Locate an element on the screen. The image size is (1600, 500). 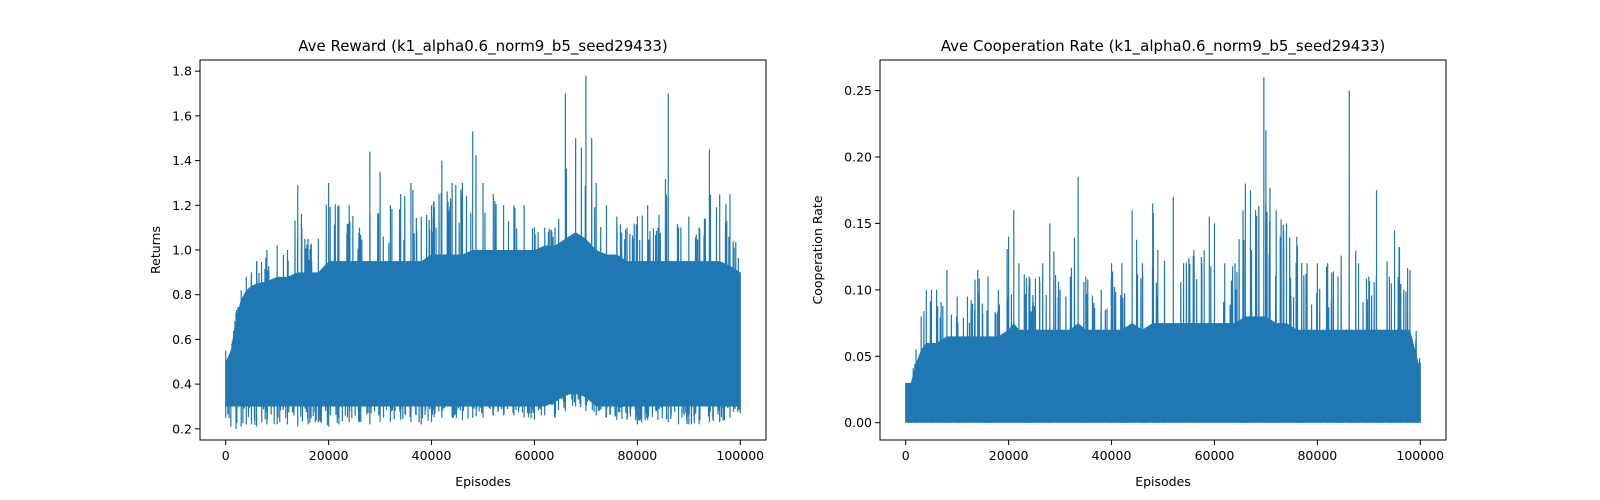
reward-y-tick-label: 0.6 is located at coordinates (182, 339).